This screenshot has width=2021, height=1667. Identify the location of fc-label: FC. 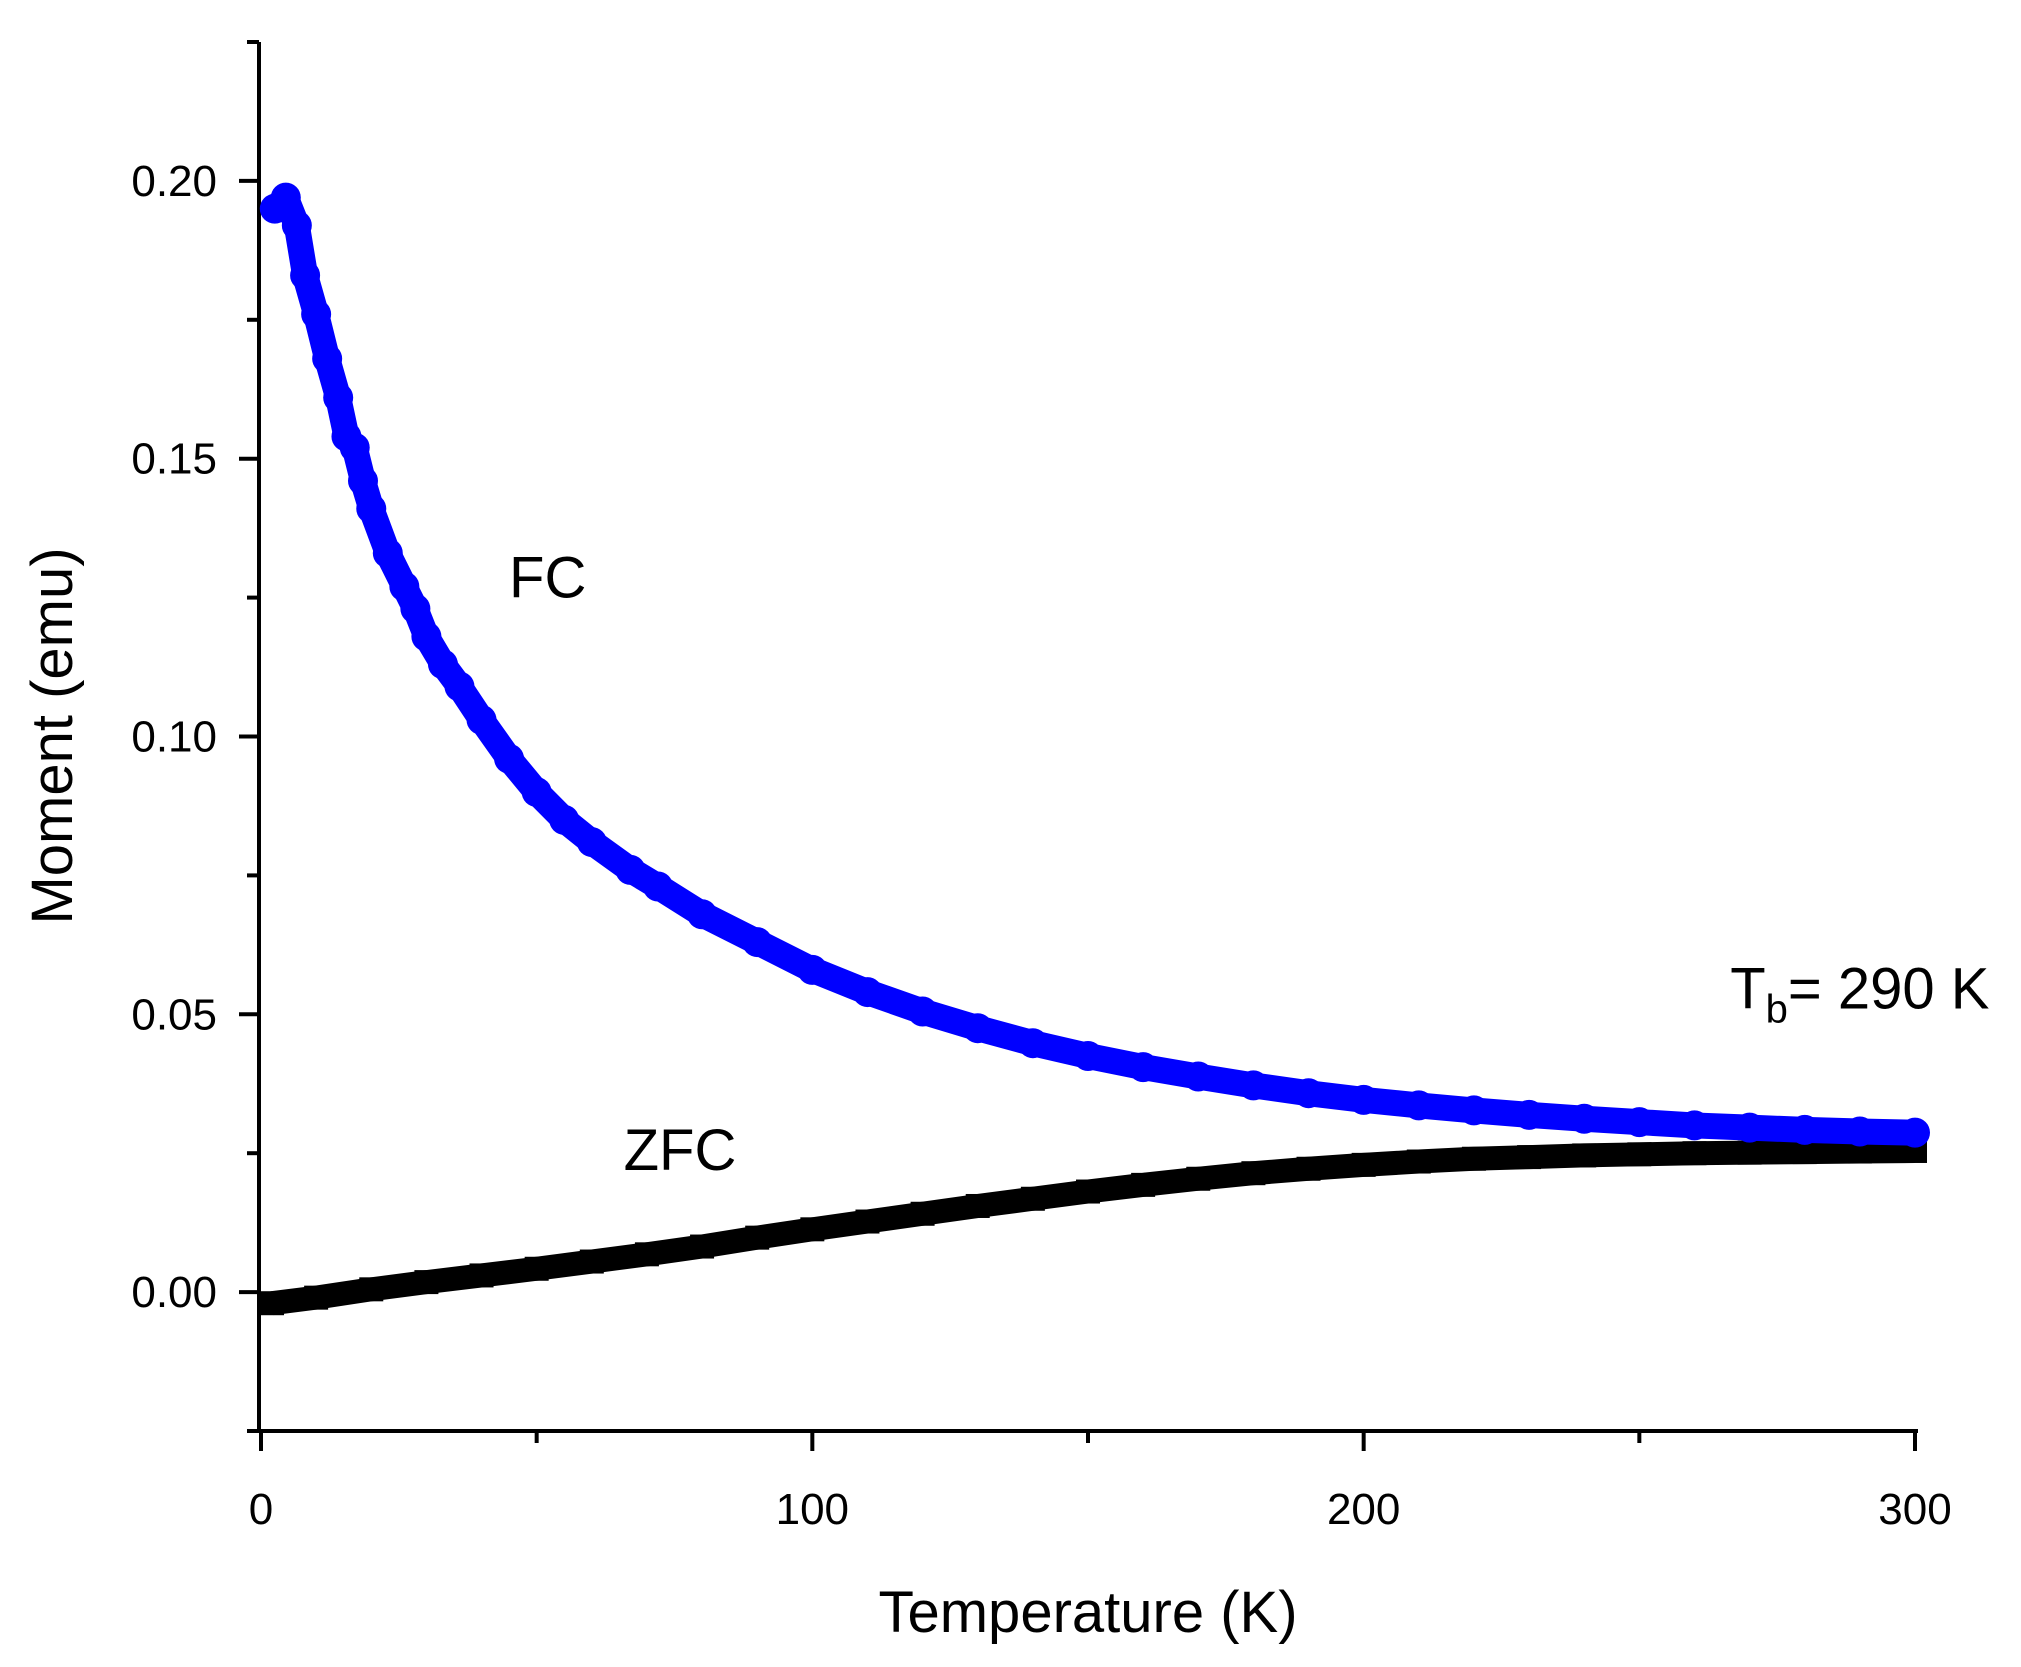
(547, 578).